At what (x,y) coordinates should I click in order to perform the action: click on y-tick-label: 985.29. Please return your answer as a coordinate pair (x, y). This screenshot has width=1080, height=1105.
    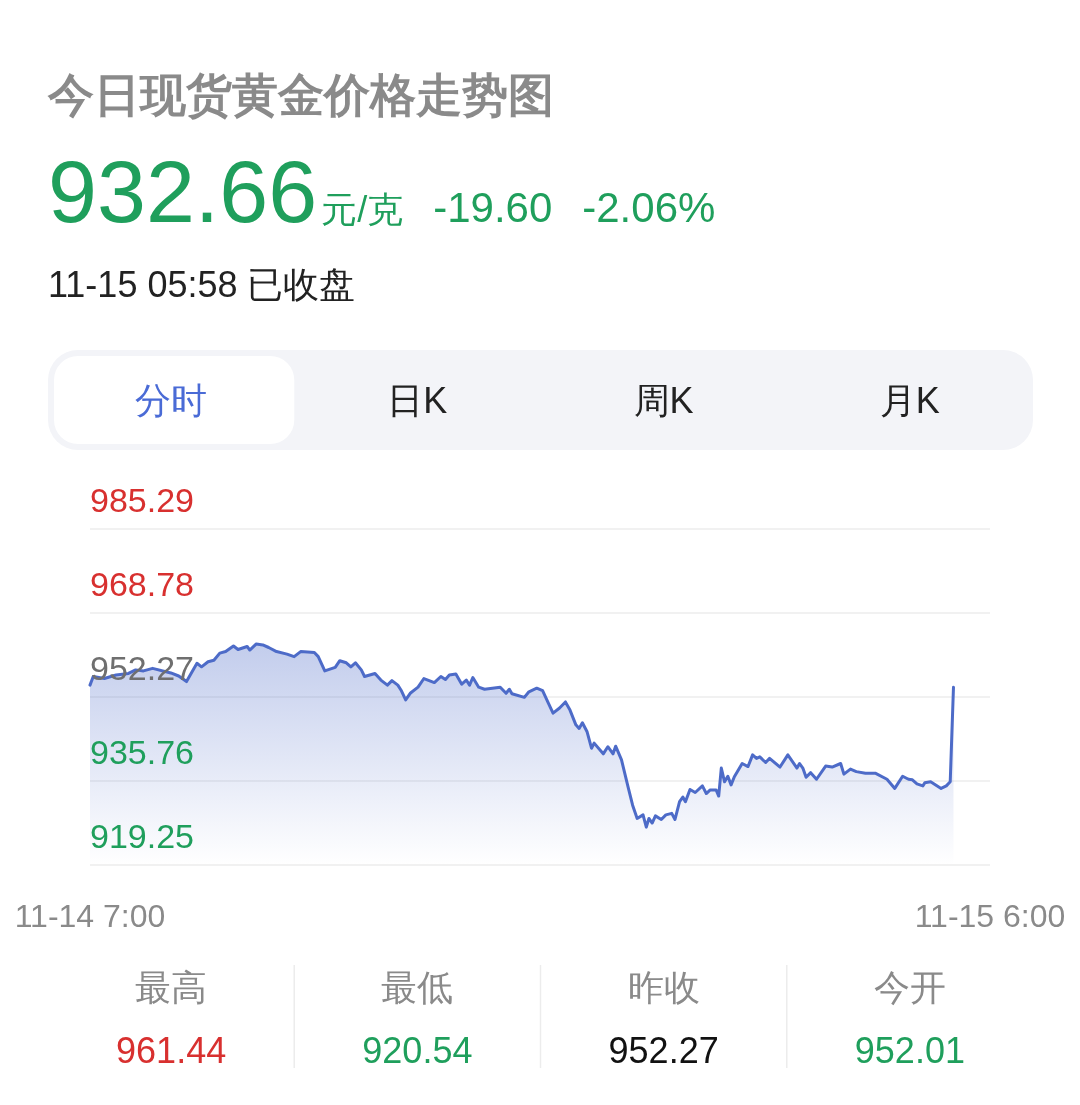
    Looking at the image, I should click on (142, 500).